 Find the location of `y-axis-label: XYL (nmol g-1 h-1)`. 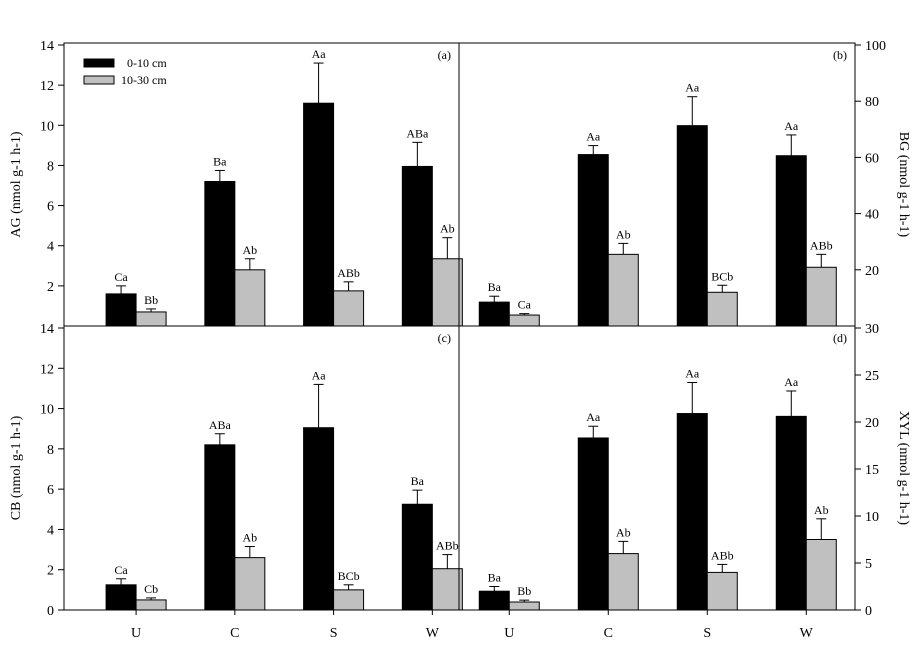

y-axis-label: XYL (nmol g-1 h-1) is located at coordinates (903, 468).